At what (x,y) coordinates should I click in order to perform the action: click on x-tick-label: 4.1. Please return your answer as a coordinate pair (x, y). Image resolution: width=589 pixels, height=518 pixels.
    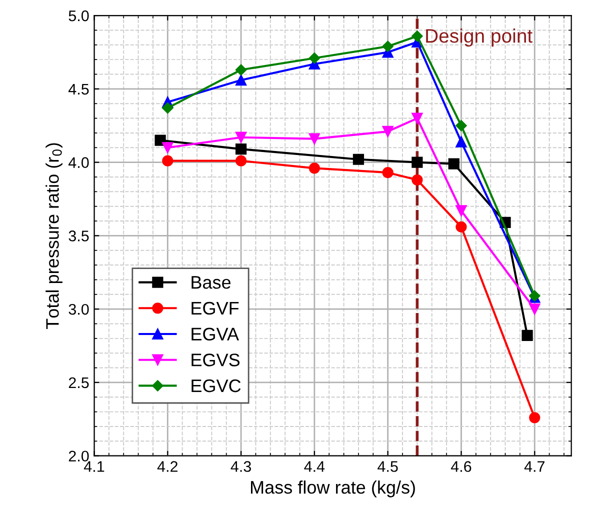
    Looking at the image, I should click on (94, 466).